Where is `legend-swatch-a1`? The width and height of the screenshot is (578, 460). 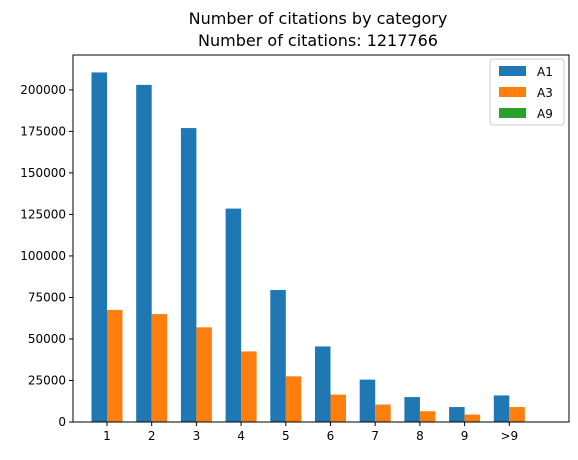 legend-swatch-a1 is located at coordinates (512, 71).